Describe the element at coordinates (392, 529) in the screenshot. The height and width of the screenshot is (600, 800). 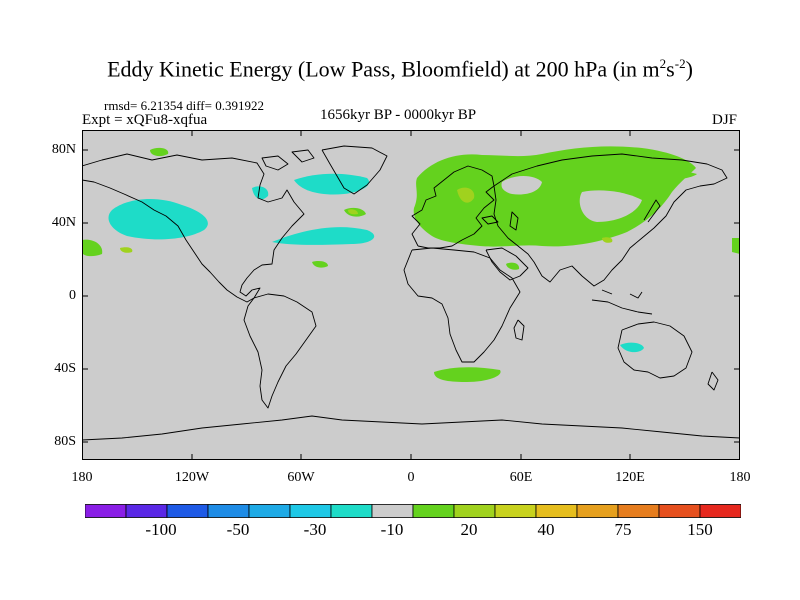
I see `colorbar-label: -10` at that location.